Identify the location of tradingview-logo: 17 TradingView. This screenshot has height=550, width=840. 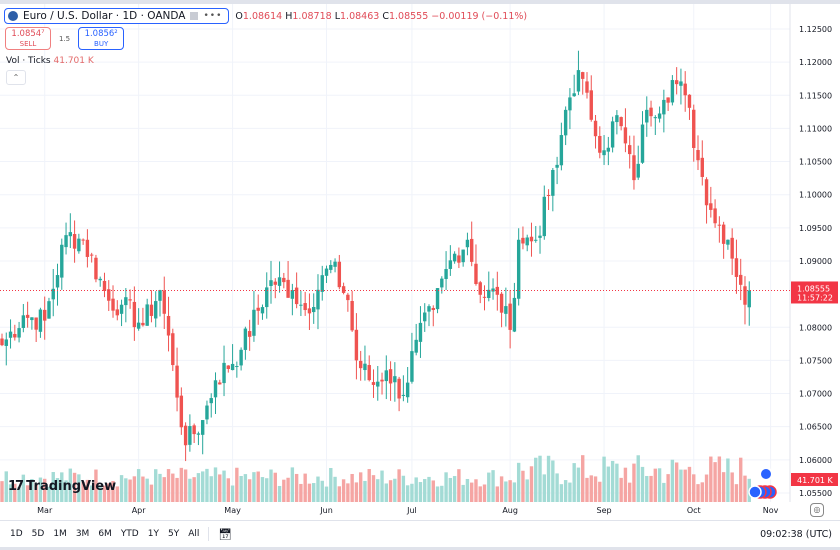
(62, 486).